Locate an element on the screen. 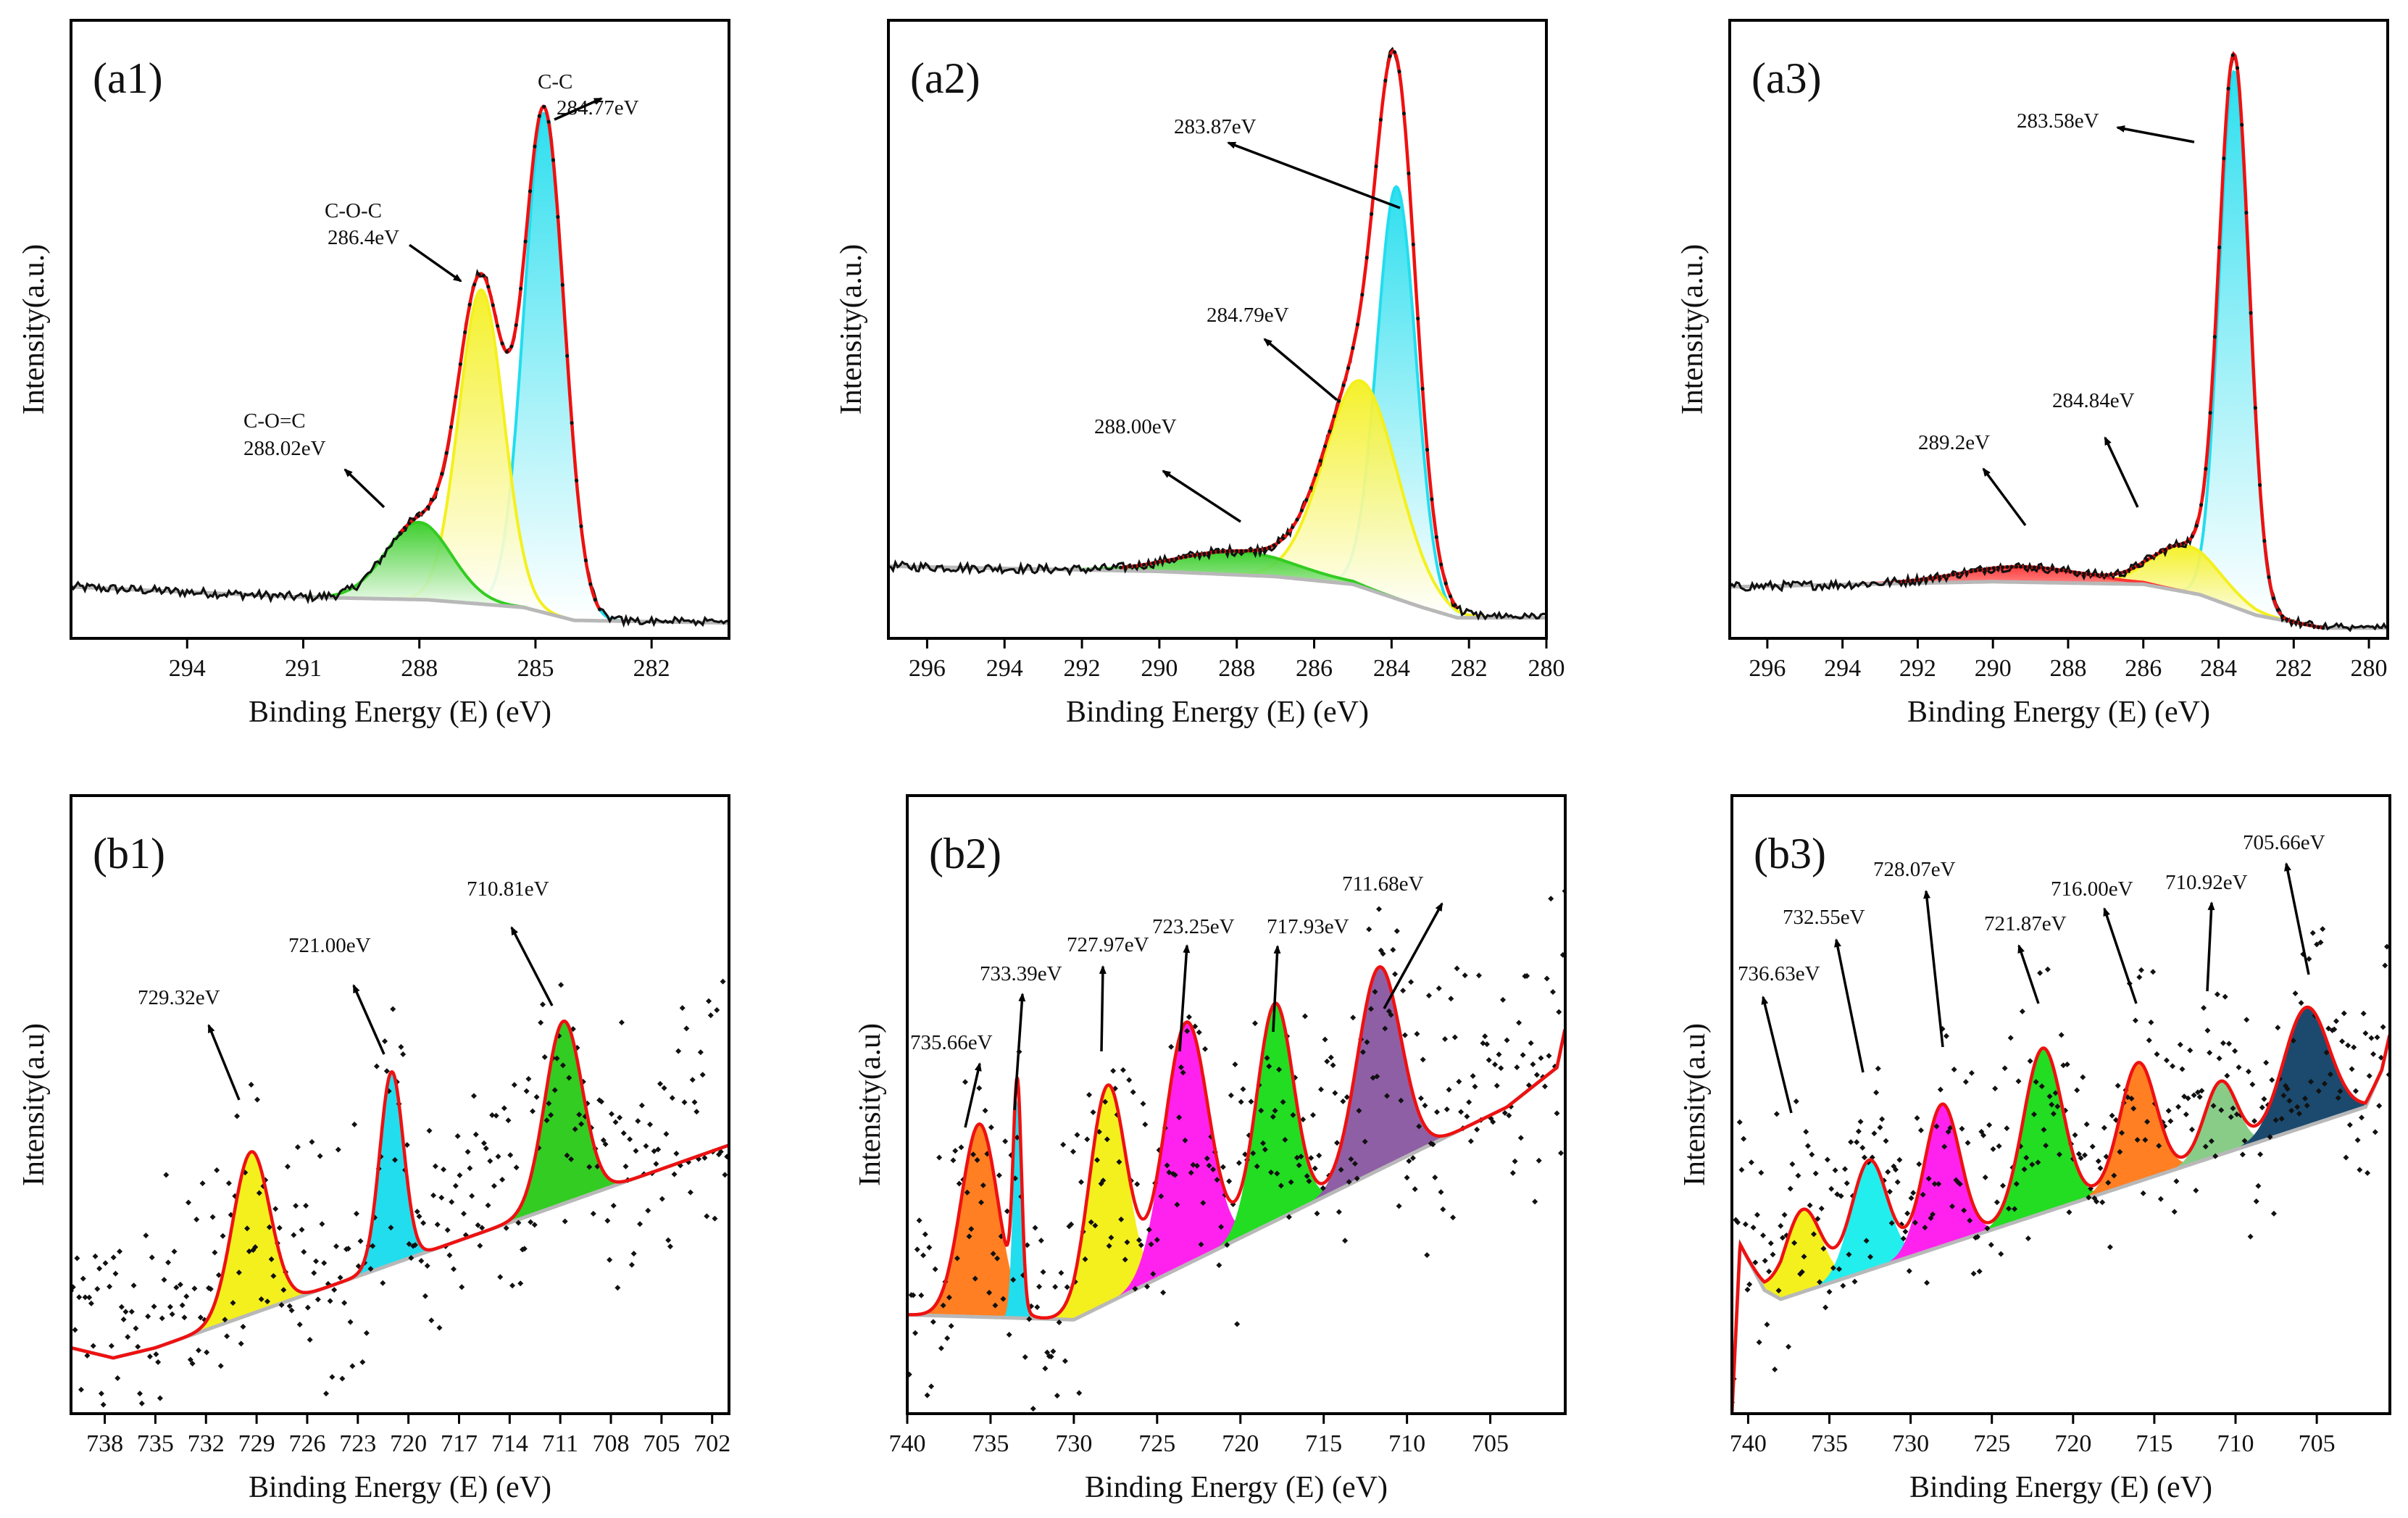 The image size is (2408, 1518). peak-energy-label: 721.00eV is located at coordinates (329, 945).